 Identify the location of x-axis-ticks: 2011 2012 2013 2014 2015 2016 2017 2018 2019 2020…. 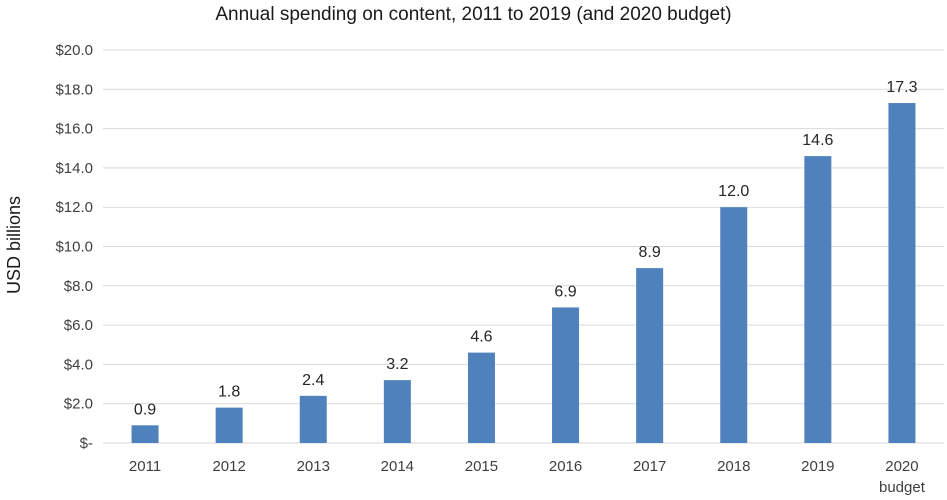
(527, 477).